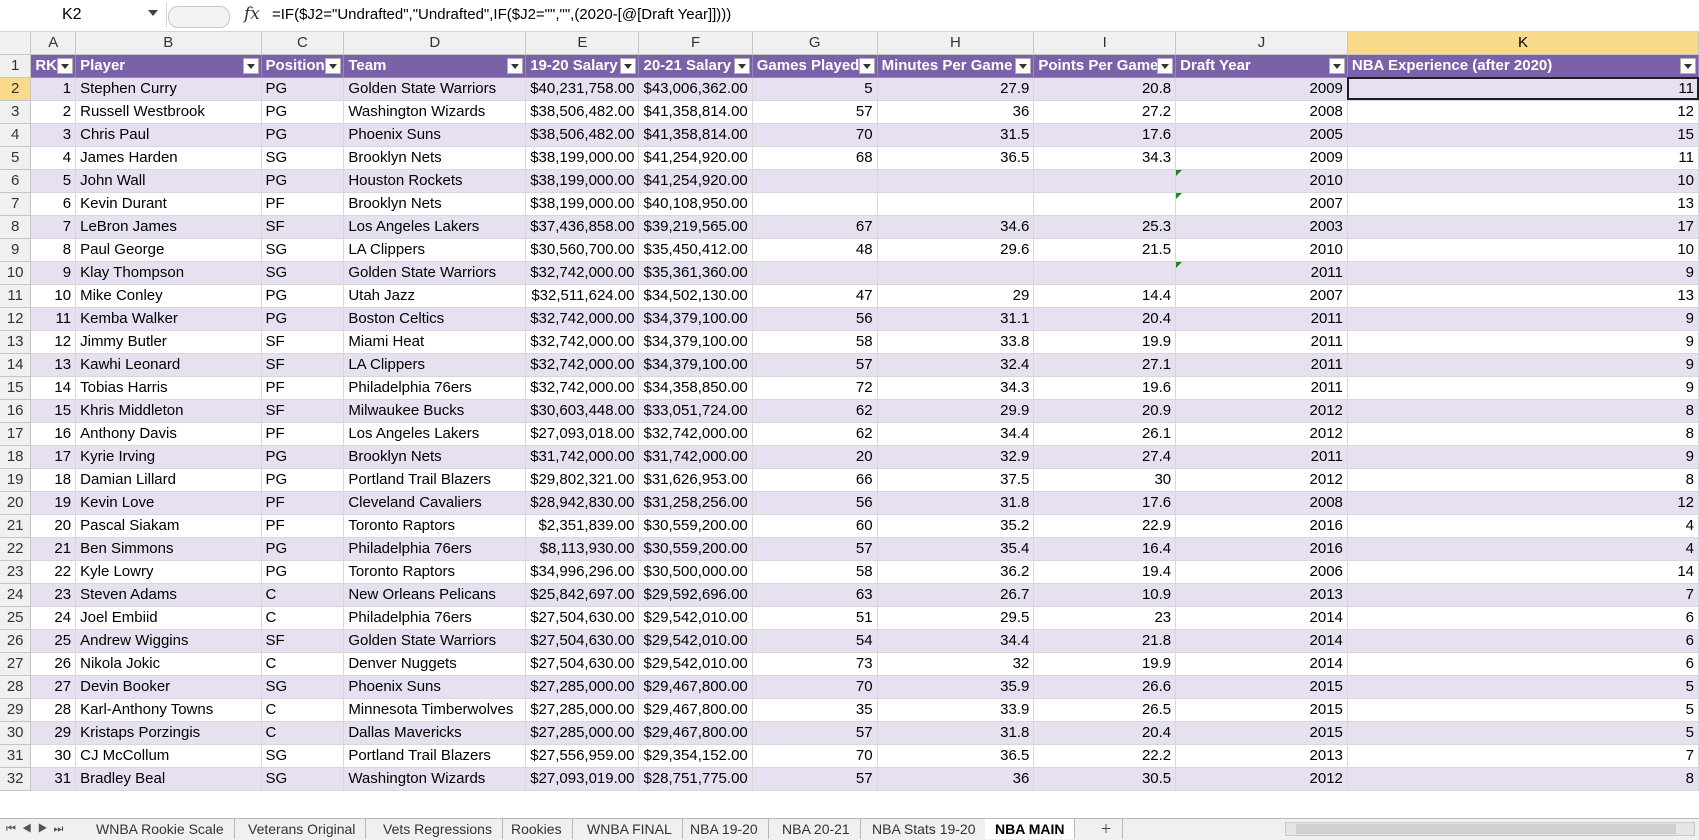 This screenshot has height=840, width=1699. Describe the element at coordinates (695, 779) in the screenshot. I see `table-cell: $28,751,775.00` at that location.